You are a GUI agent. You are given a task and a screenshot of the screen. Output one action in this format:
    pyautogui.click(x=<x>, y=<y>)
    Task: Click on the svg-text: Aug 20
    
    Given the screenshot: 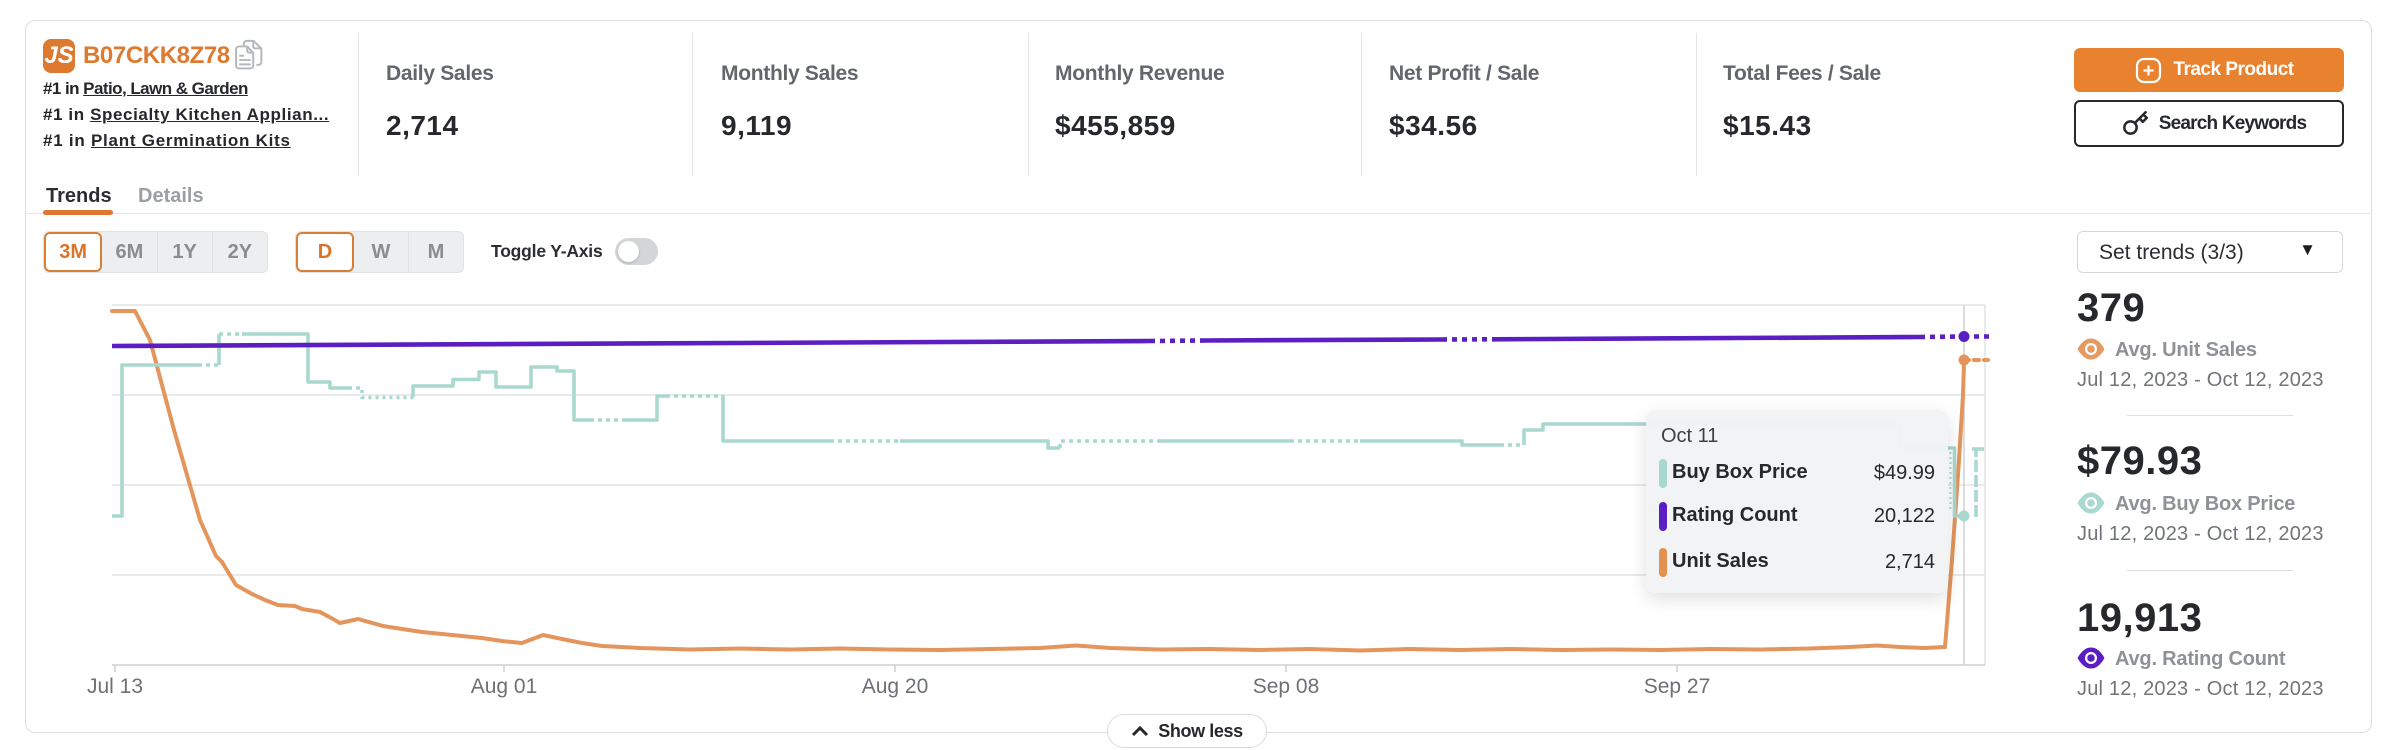 What is the action you would take?
    pyautogui.click(x=895, y=686)
    